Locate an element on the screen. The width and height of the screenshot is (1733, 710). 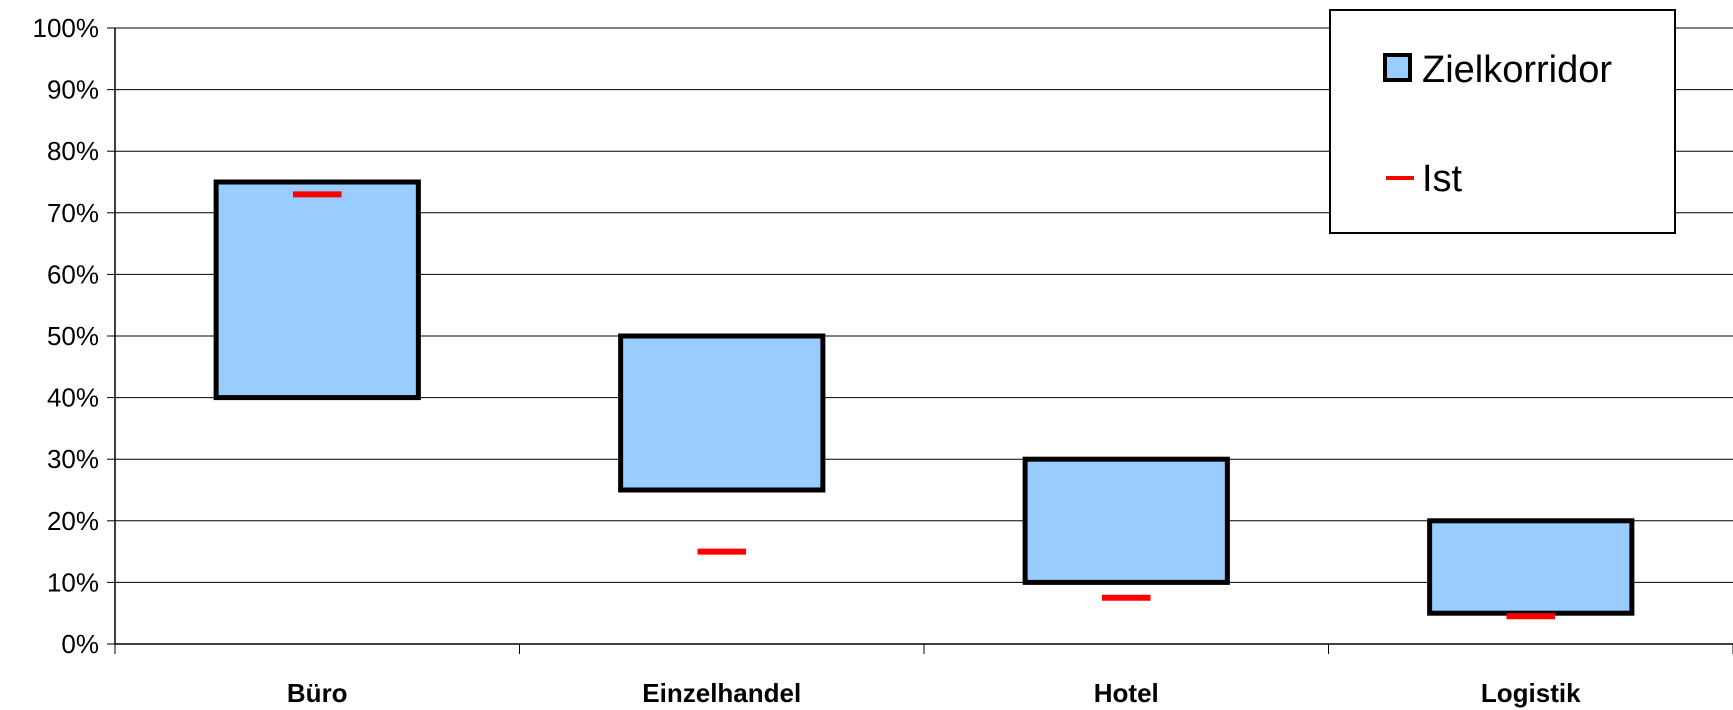
y-tick-label: 80% is located at coordinates (73, 151).